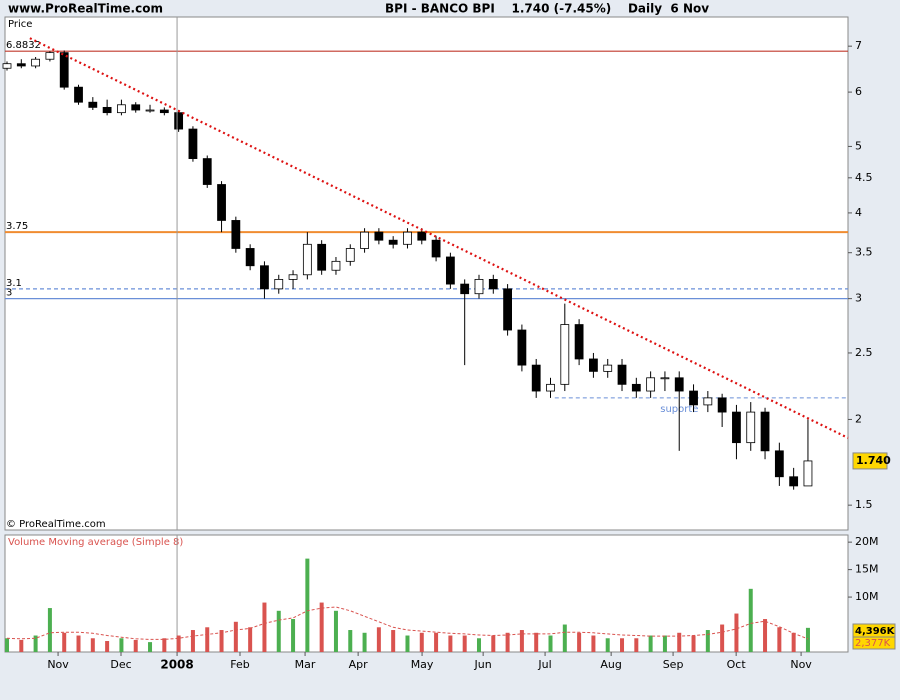  I want to click on last-price-box, so click(870, 461).